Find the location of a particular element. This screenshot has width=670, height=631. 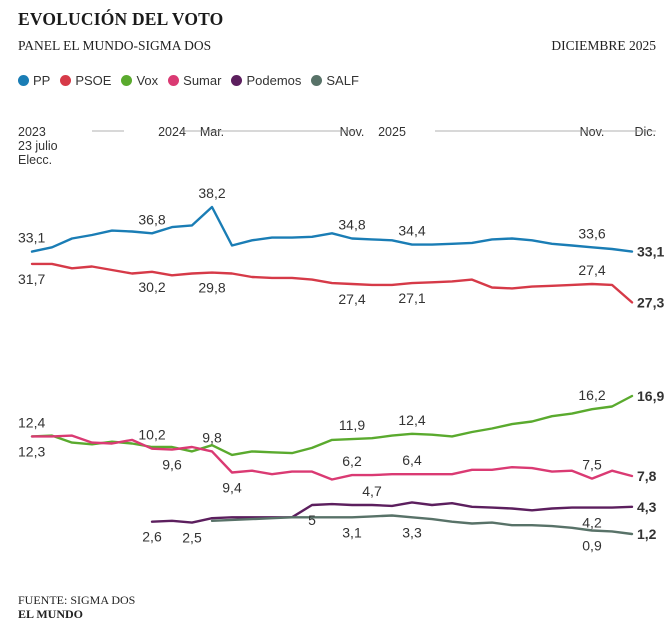

data-label-pp-28: 33,6 is located at coordinates (591, 233).